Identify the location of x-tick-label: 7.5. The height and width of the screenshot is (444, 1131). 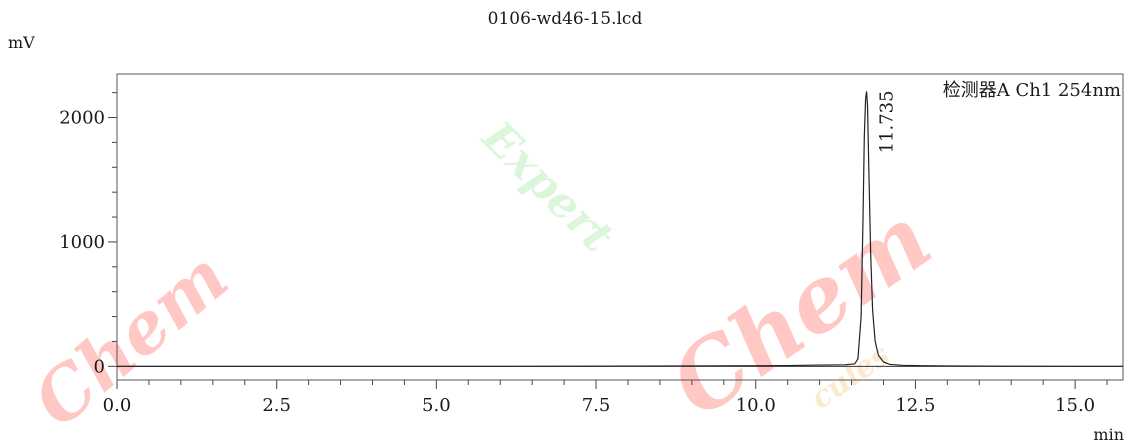
(596, 405).